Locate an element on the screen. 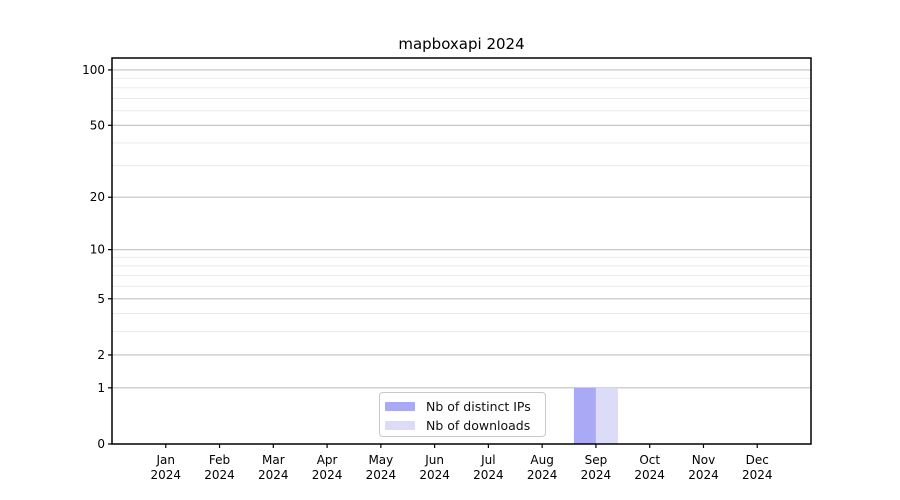 This screenshot has height=500, width=900. y-tick-label: 50 is located at coordinates (97, 125).